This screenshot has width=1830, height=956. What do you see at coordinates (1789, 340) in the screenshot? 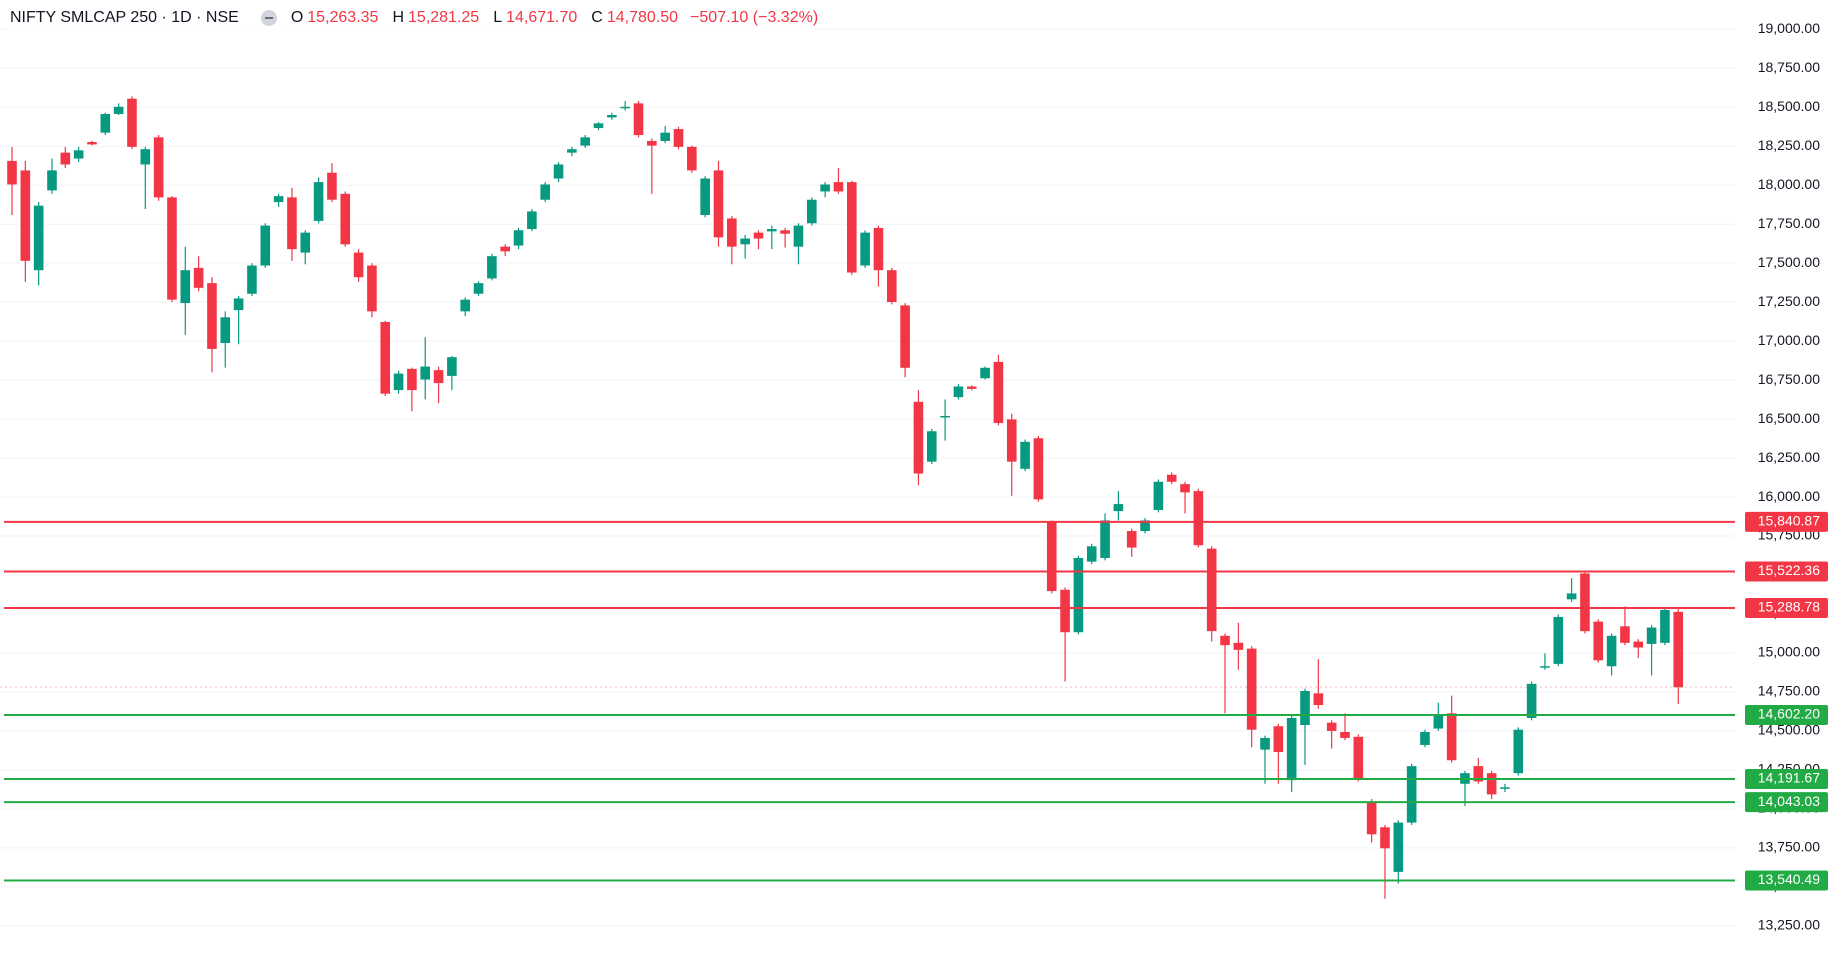
I see `y-tick-label: 17,000.00` at bounding box center [1789, 340].